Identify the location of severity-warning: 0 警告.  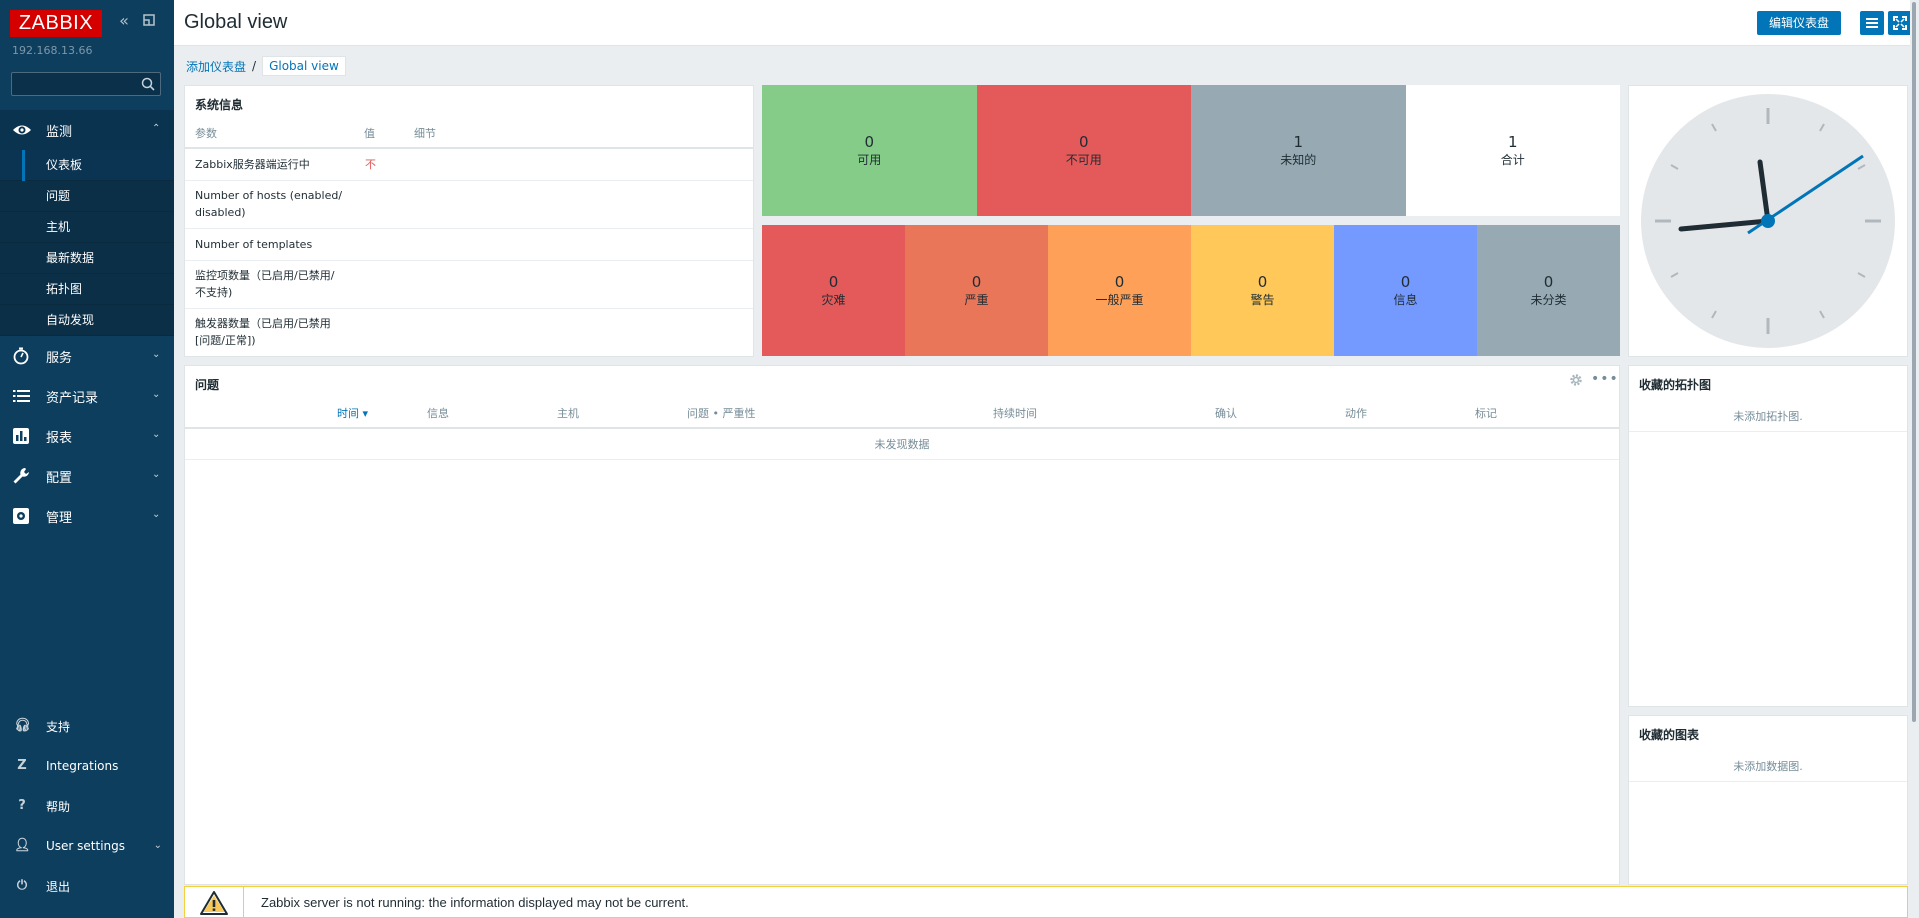
(1262, 290).